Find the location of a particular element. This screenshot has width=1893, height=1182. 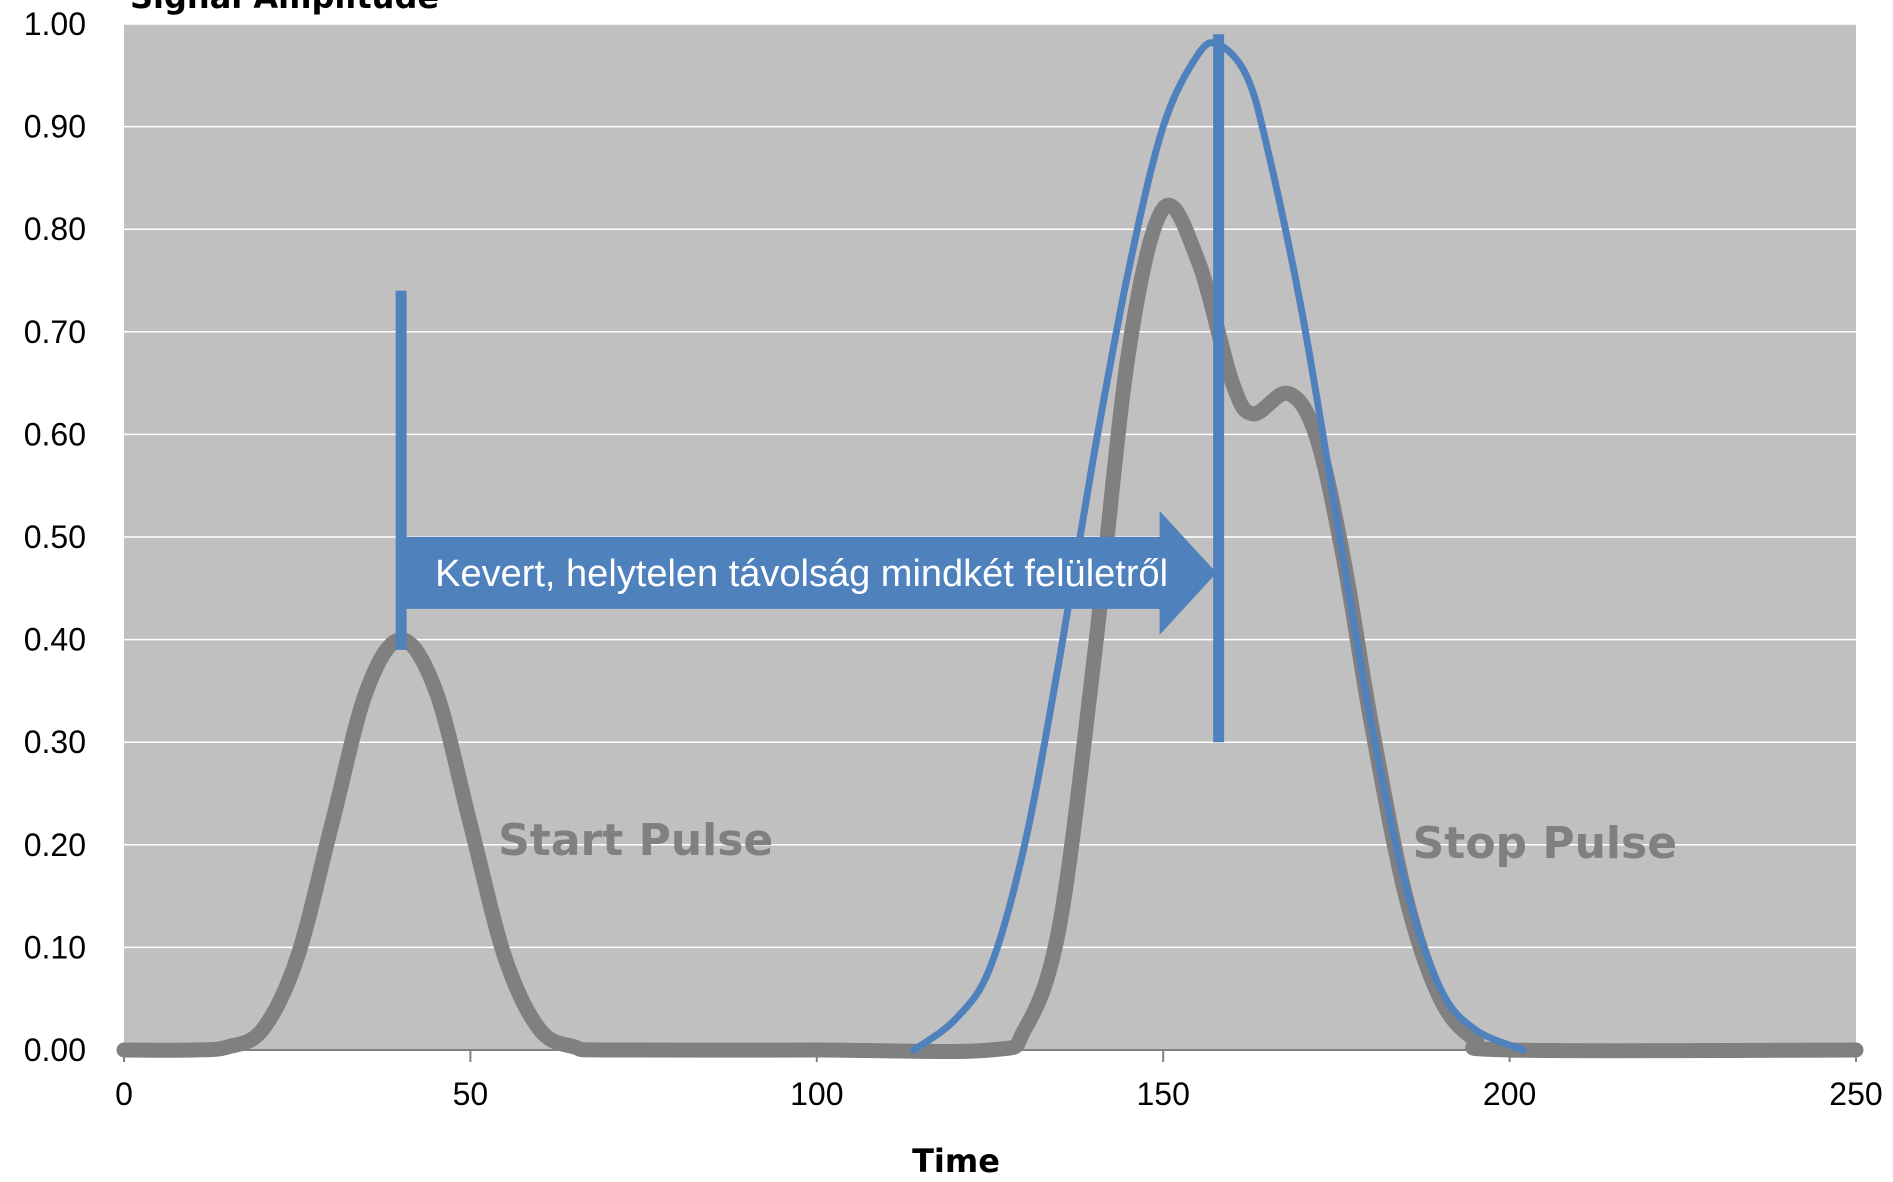

y-tick-label: 1.00 is located at coordinates (55, 24).